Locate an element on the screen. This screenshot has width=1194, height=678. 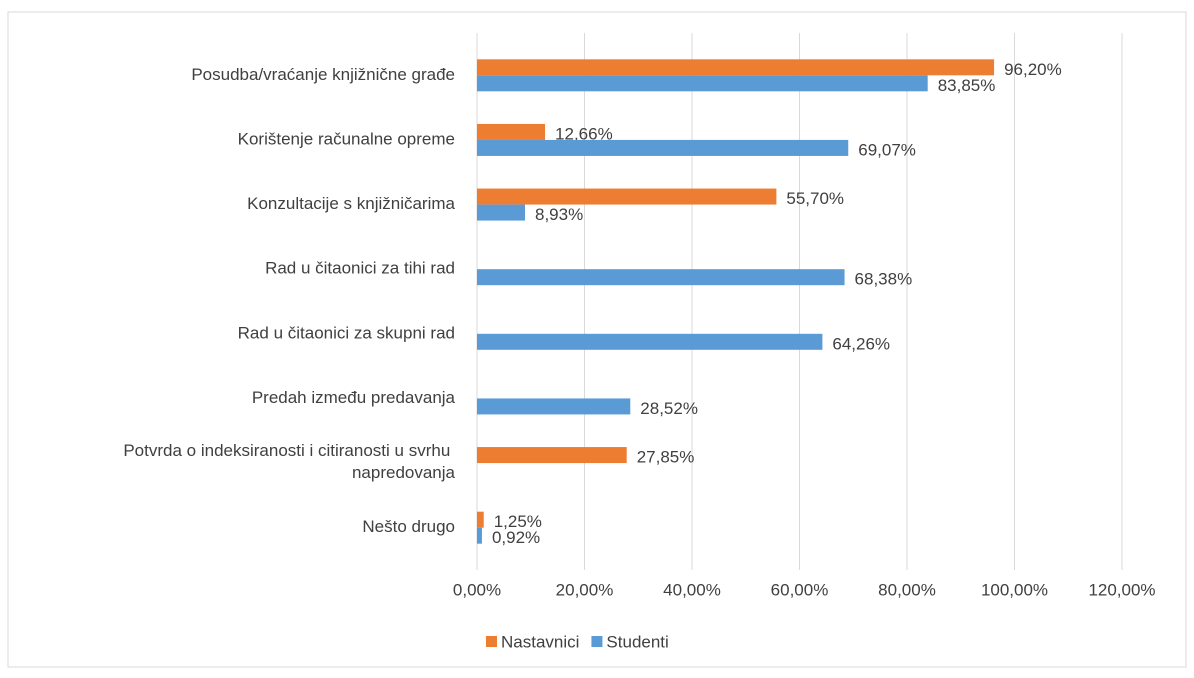
data-label: 83,85% is located at coordinates (967, 85).